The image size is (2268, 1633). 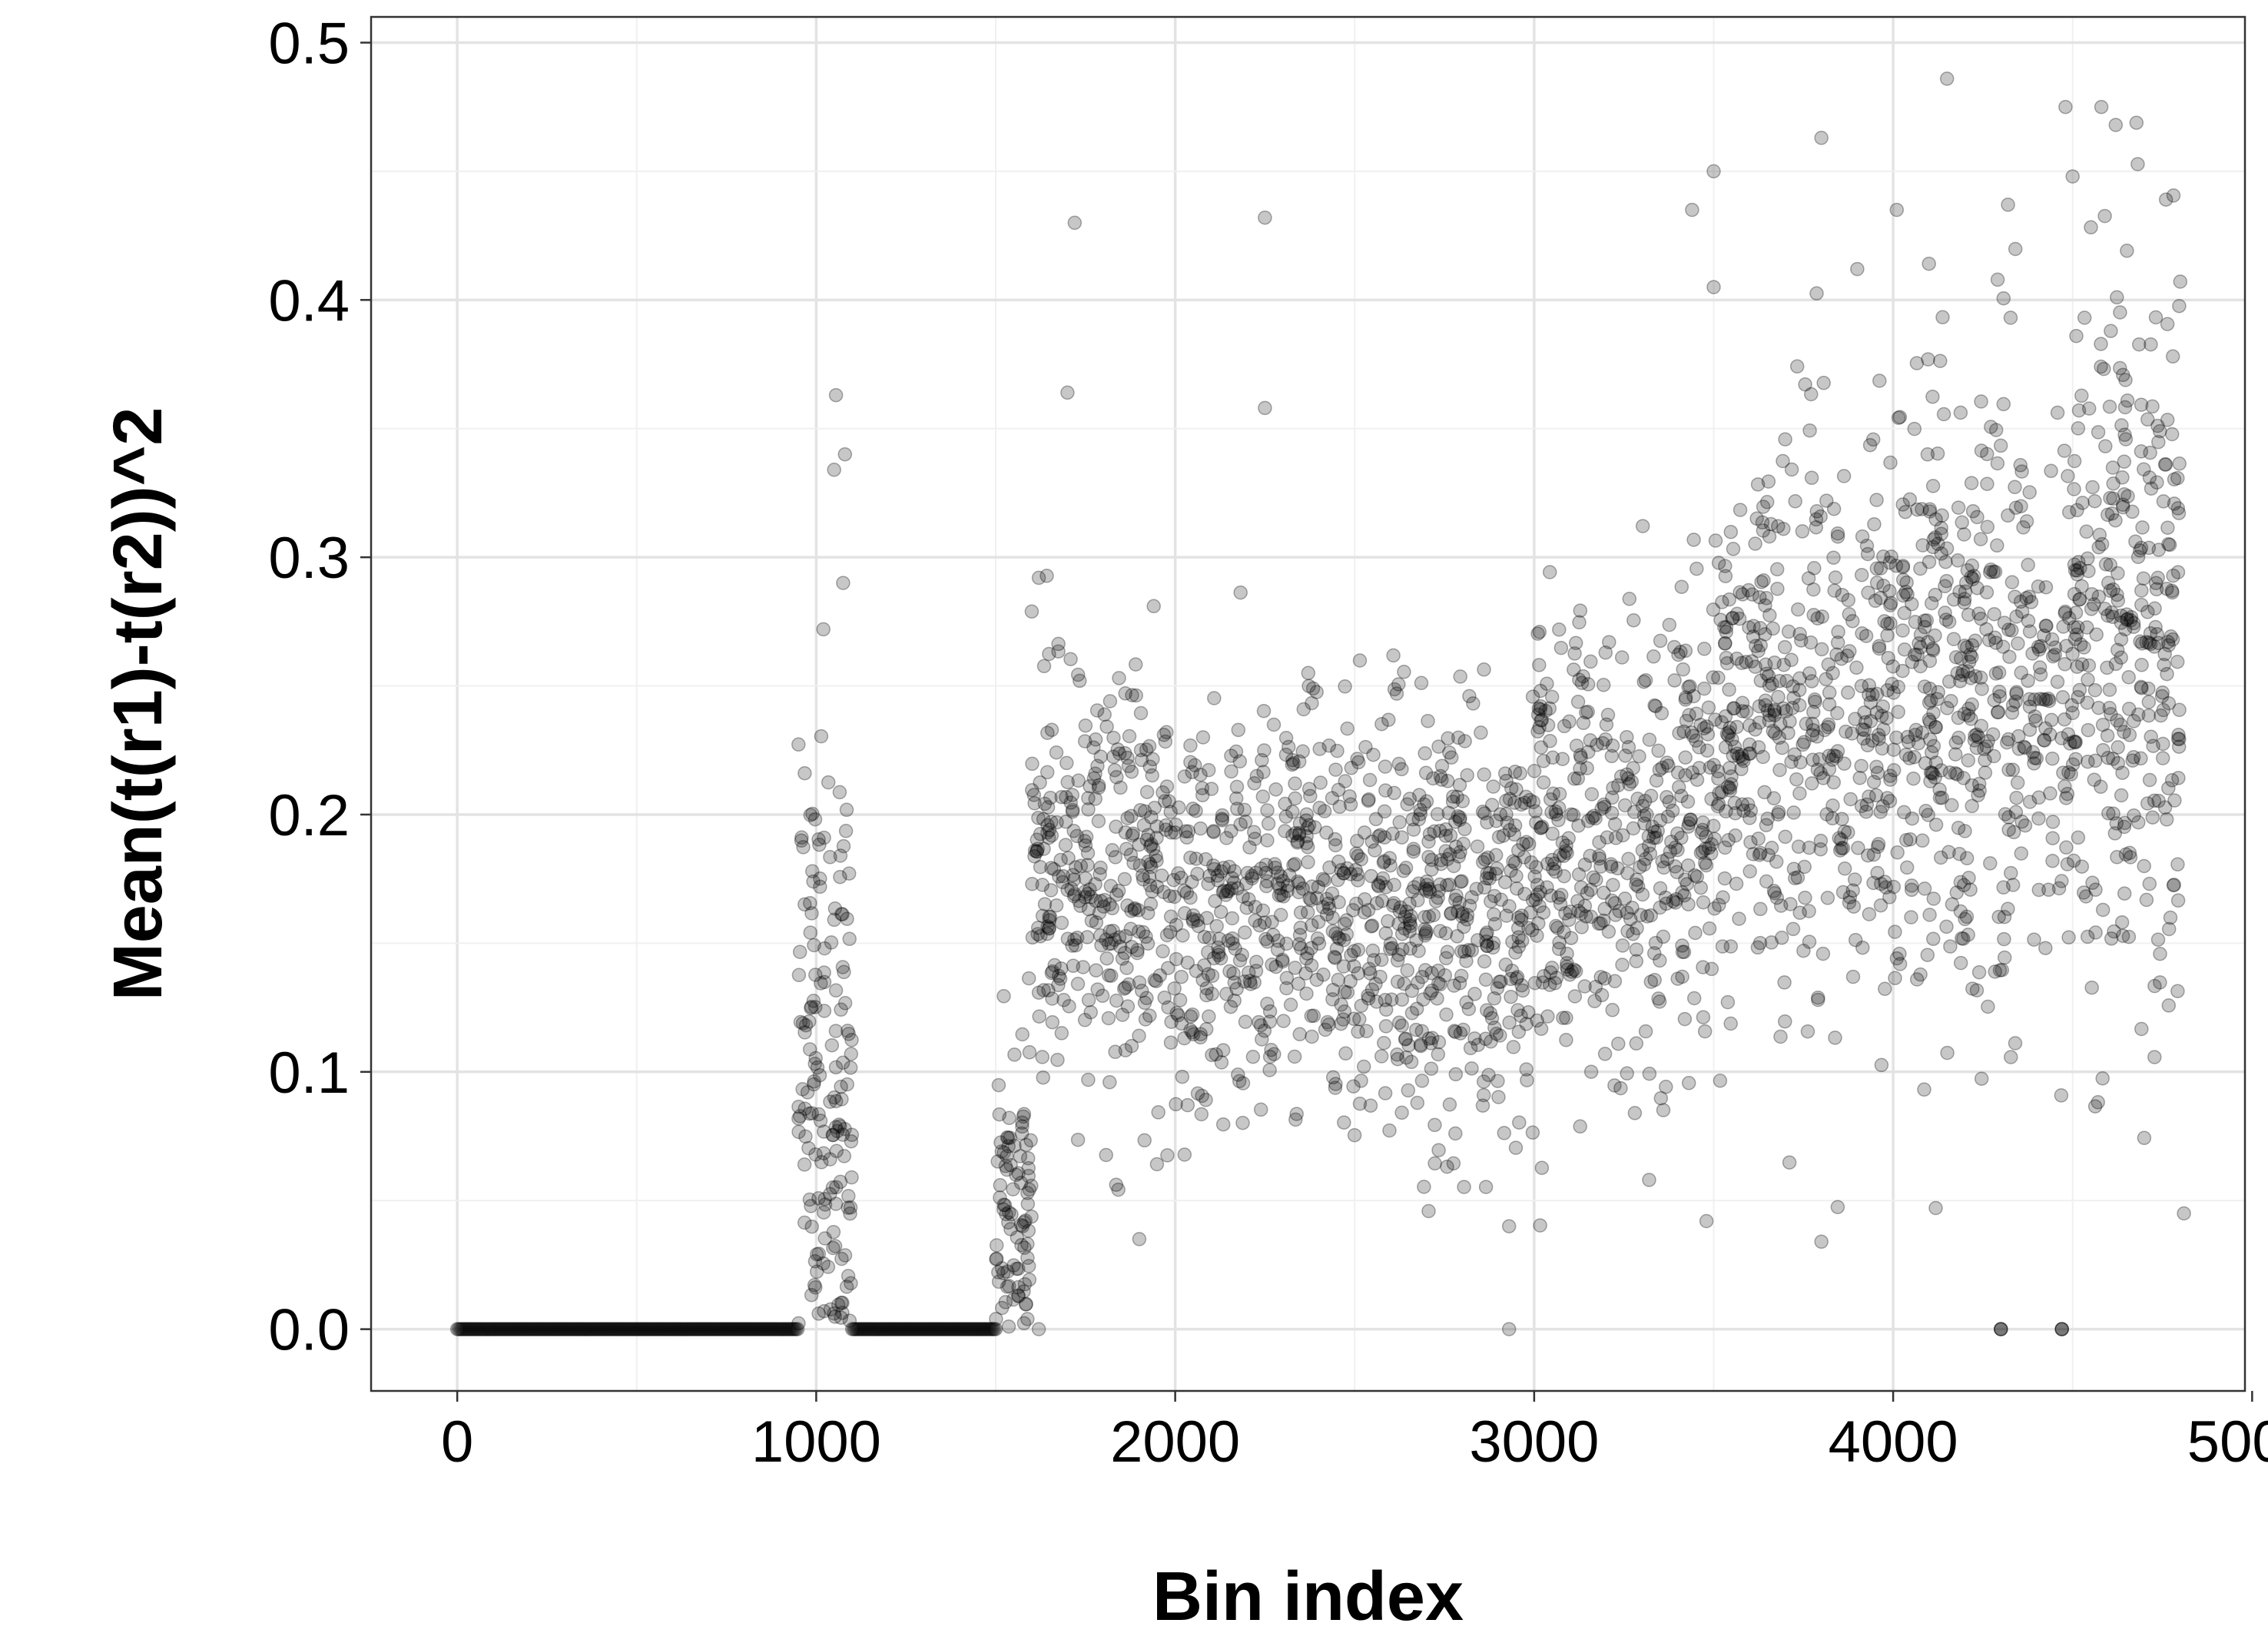 What do you see at coordinates (1534, 1442) in the screenshot?
I see `x-tick-label: 3000` at bounding box center [1534, 1442].